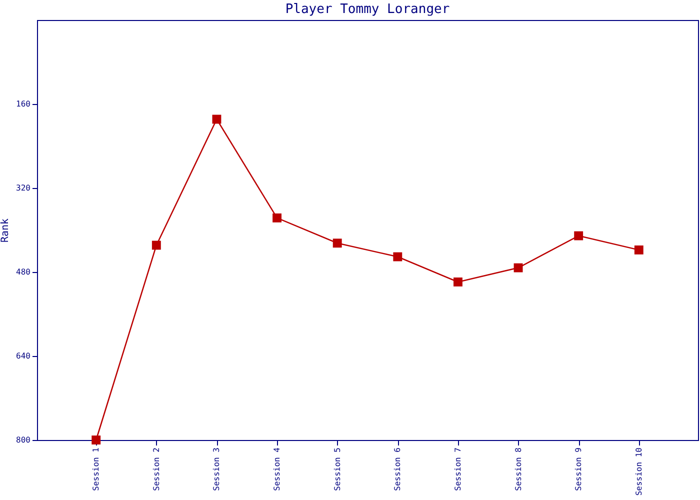 The height and width of the screenshot is (500, 700). What do you see at coordinates (397, 469) in the screenshot?
I see `x-tick-label: Session 6` at bounding box center [397, 469].